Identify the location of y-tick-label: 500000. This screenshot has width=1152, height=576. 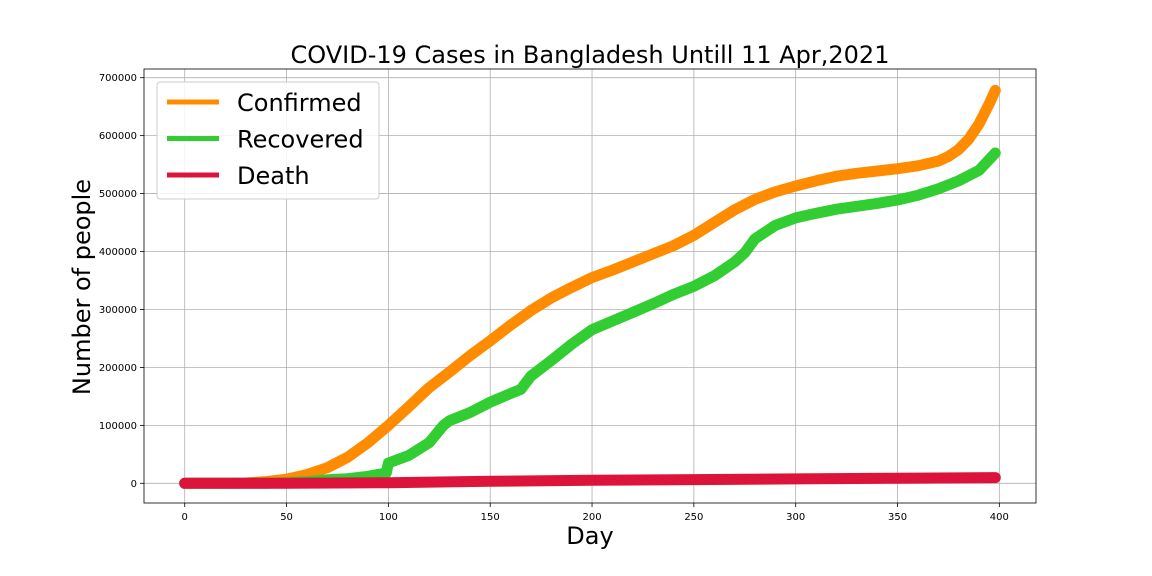
(118, 194).